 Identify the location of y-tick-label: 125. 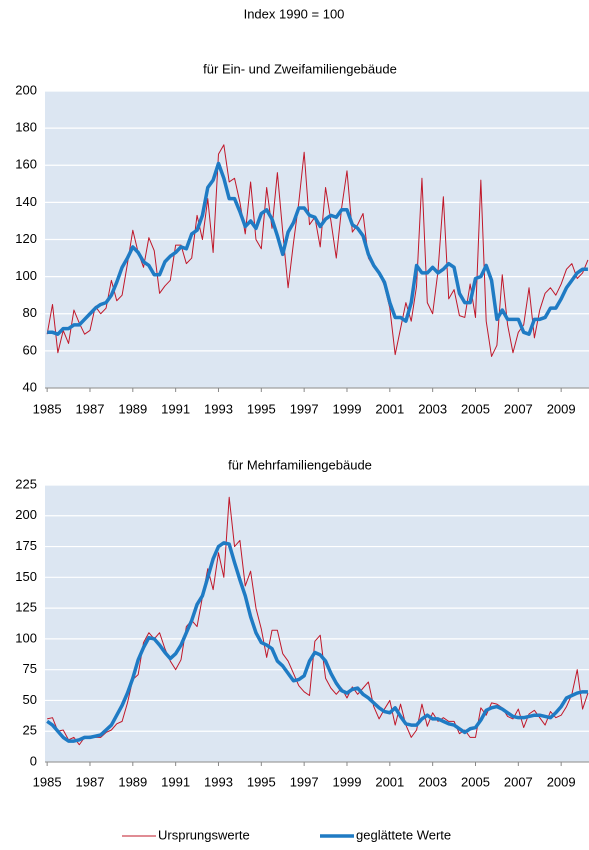
(26, 607).